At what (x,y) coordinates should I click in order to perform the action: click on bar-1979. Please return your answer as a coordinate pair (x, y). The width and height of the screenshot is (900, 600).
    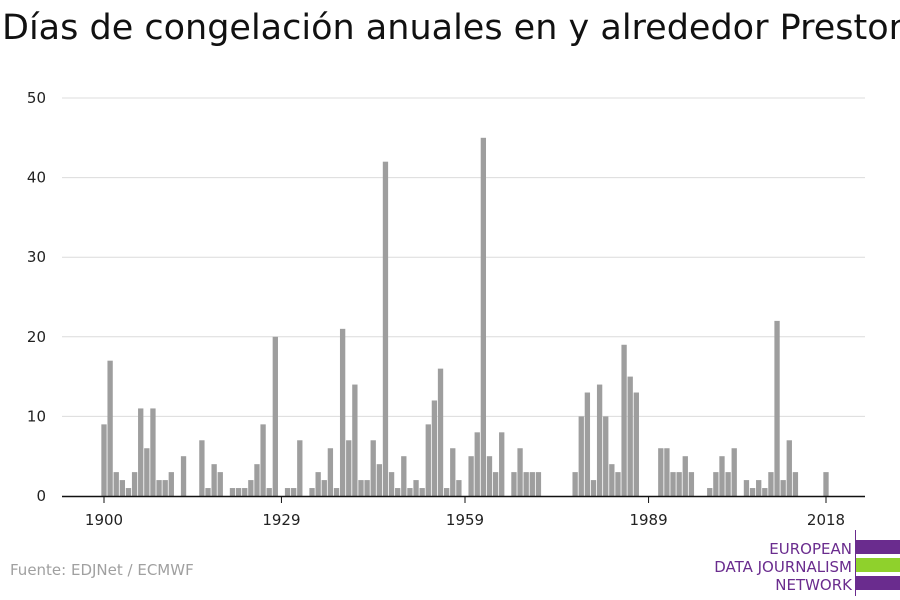
    Looking at the image, I should click on (587, 444).